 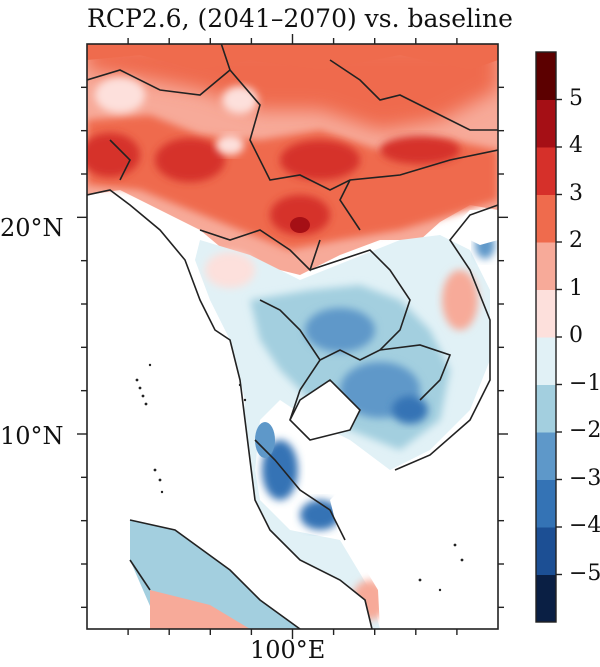 I want to click on colorbar-tick-label: 1, so click(x=576, y=288).